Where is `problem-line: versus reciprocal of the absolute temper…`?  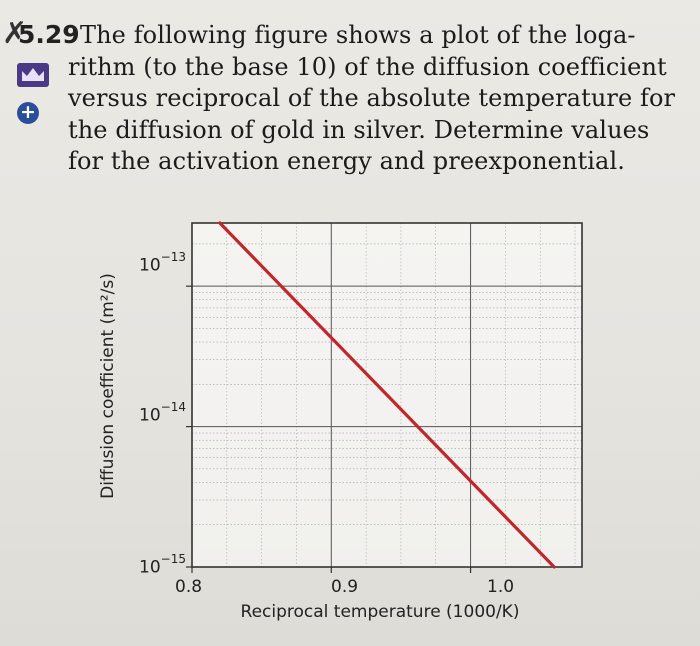
problem-line: versus reciprocal of the absolute temper… is located at coordinates (372, 98).